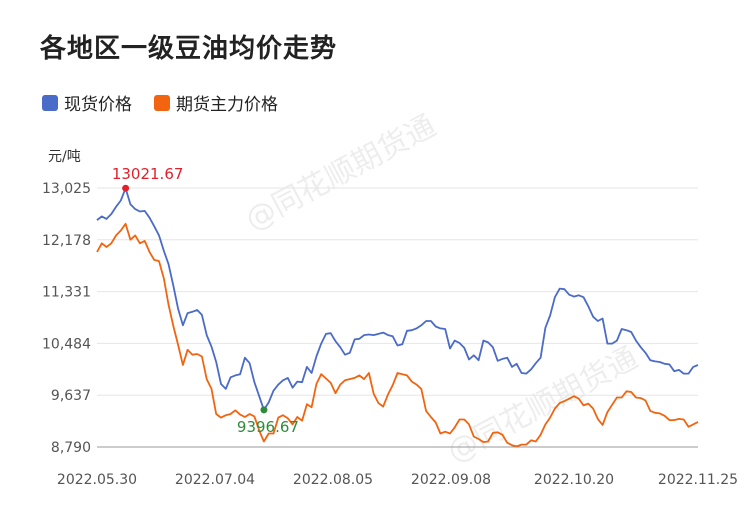 Image resolution: width=750 pixels, height=510 pixels. Describe the element at coordinates (227, 105) in the screenshot. I see `legend-label-futures: 期货主力价格` at that location.